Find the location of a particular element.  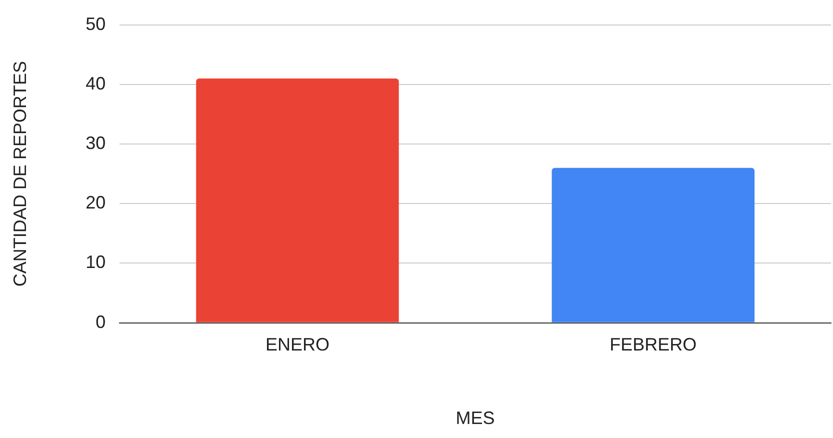

y-tick-label: 50 is located at coordinates (96, 24).